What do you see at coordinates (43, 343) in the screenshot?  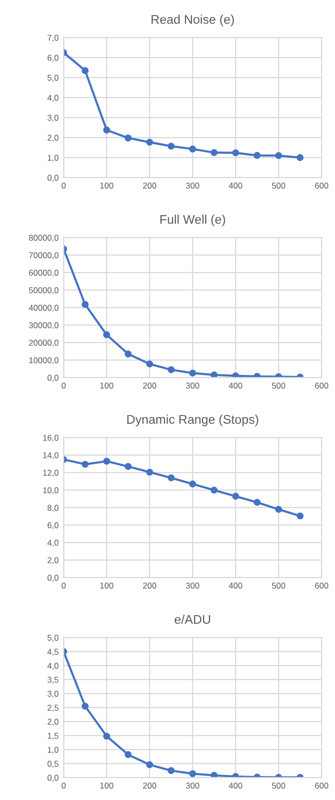 I see `y-tick-label: 20000,0` at bounding box center [43, 343].